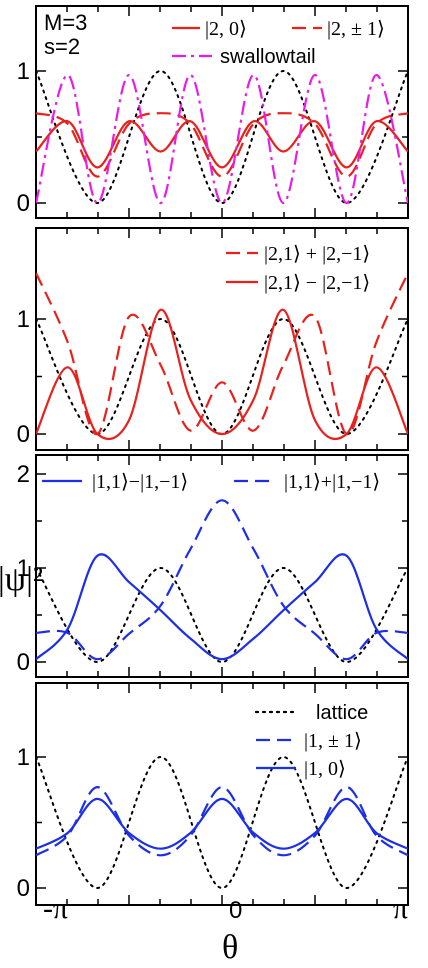  Describe the element at coordinates (55, 908) in the screenshot. I see `x-tick-label-neg-pi: -π` at that location.